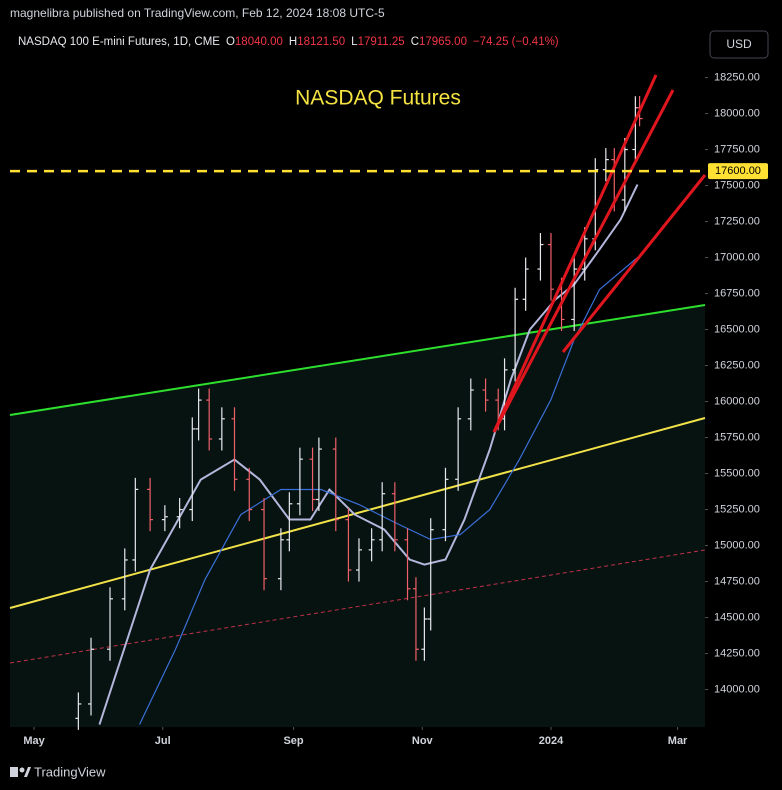 The image size is (782, 790). What do you see at coordinates (737, 77) in the screenshot?
I see `y-tick-label: 18250.00` at bounding box center [737, 77].